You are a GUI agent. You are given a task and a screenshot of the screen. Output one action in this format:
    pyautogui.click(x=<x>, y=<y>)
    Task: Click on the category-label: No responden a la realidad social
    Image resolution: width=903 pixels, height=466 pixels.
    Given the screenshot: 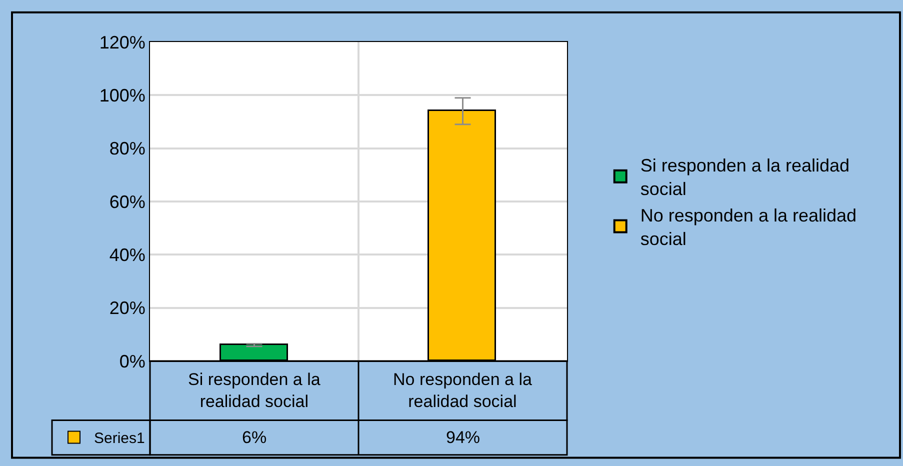 What is the action you would take?
    pyautogui.click(x=748, y=227)
    